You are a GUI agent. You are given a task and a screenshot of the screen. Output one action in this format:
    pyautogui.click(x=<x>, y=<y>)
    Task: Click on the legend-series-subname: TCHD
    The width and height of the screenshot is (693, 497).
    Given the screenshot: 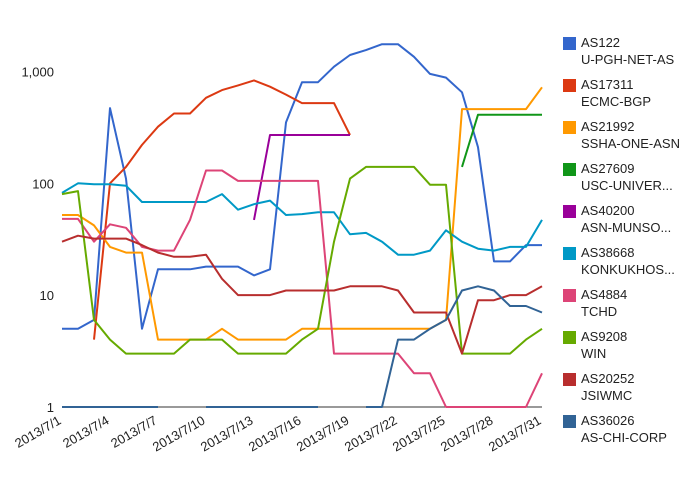 What is the action you would take?
    pyautogui.click(x=599, y=311)
    